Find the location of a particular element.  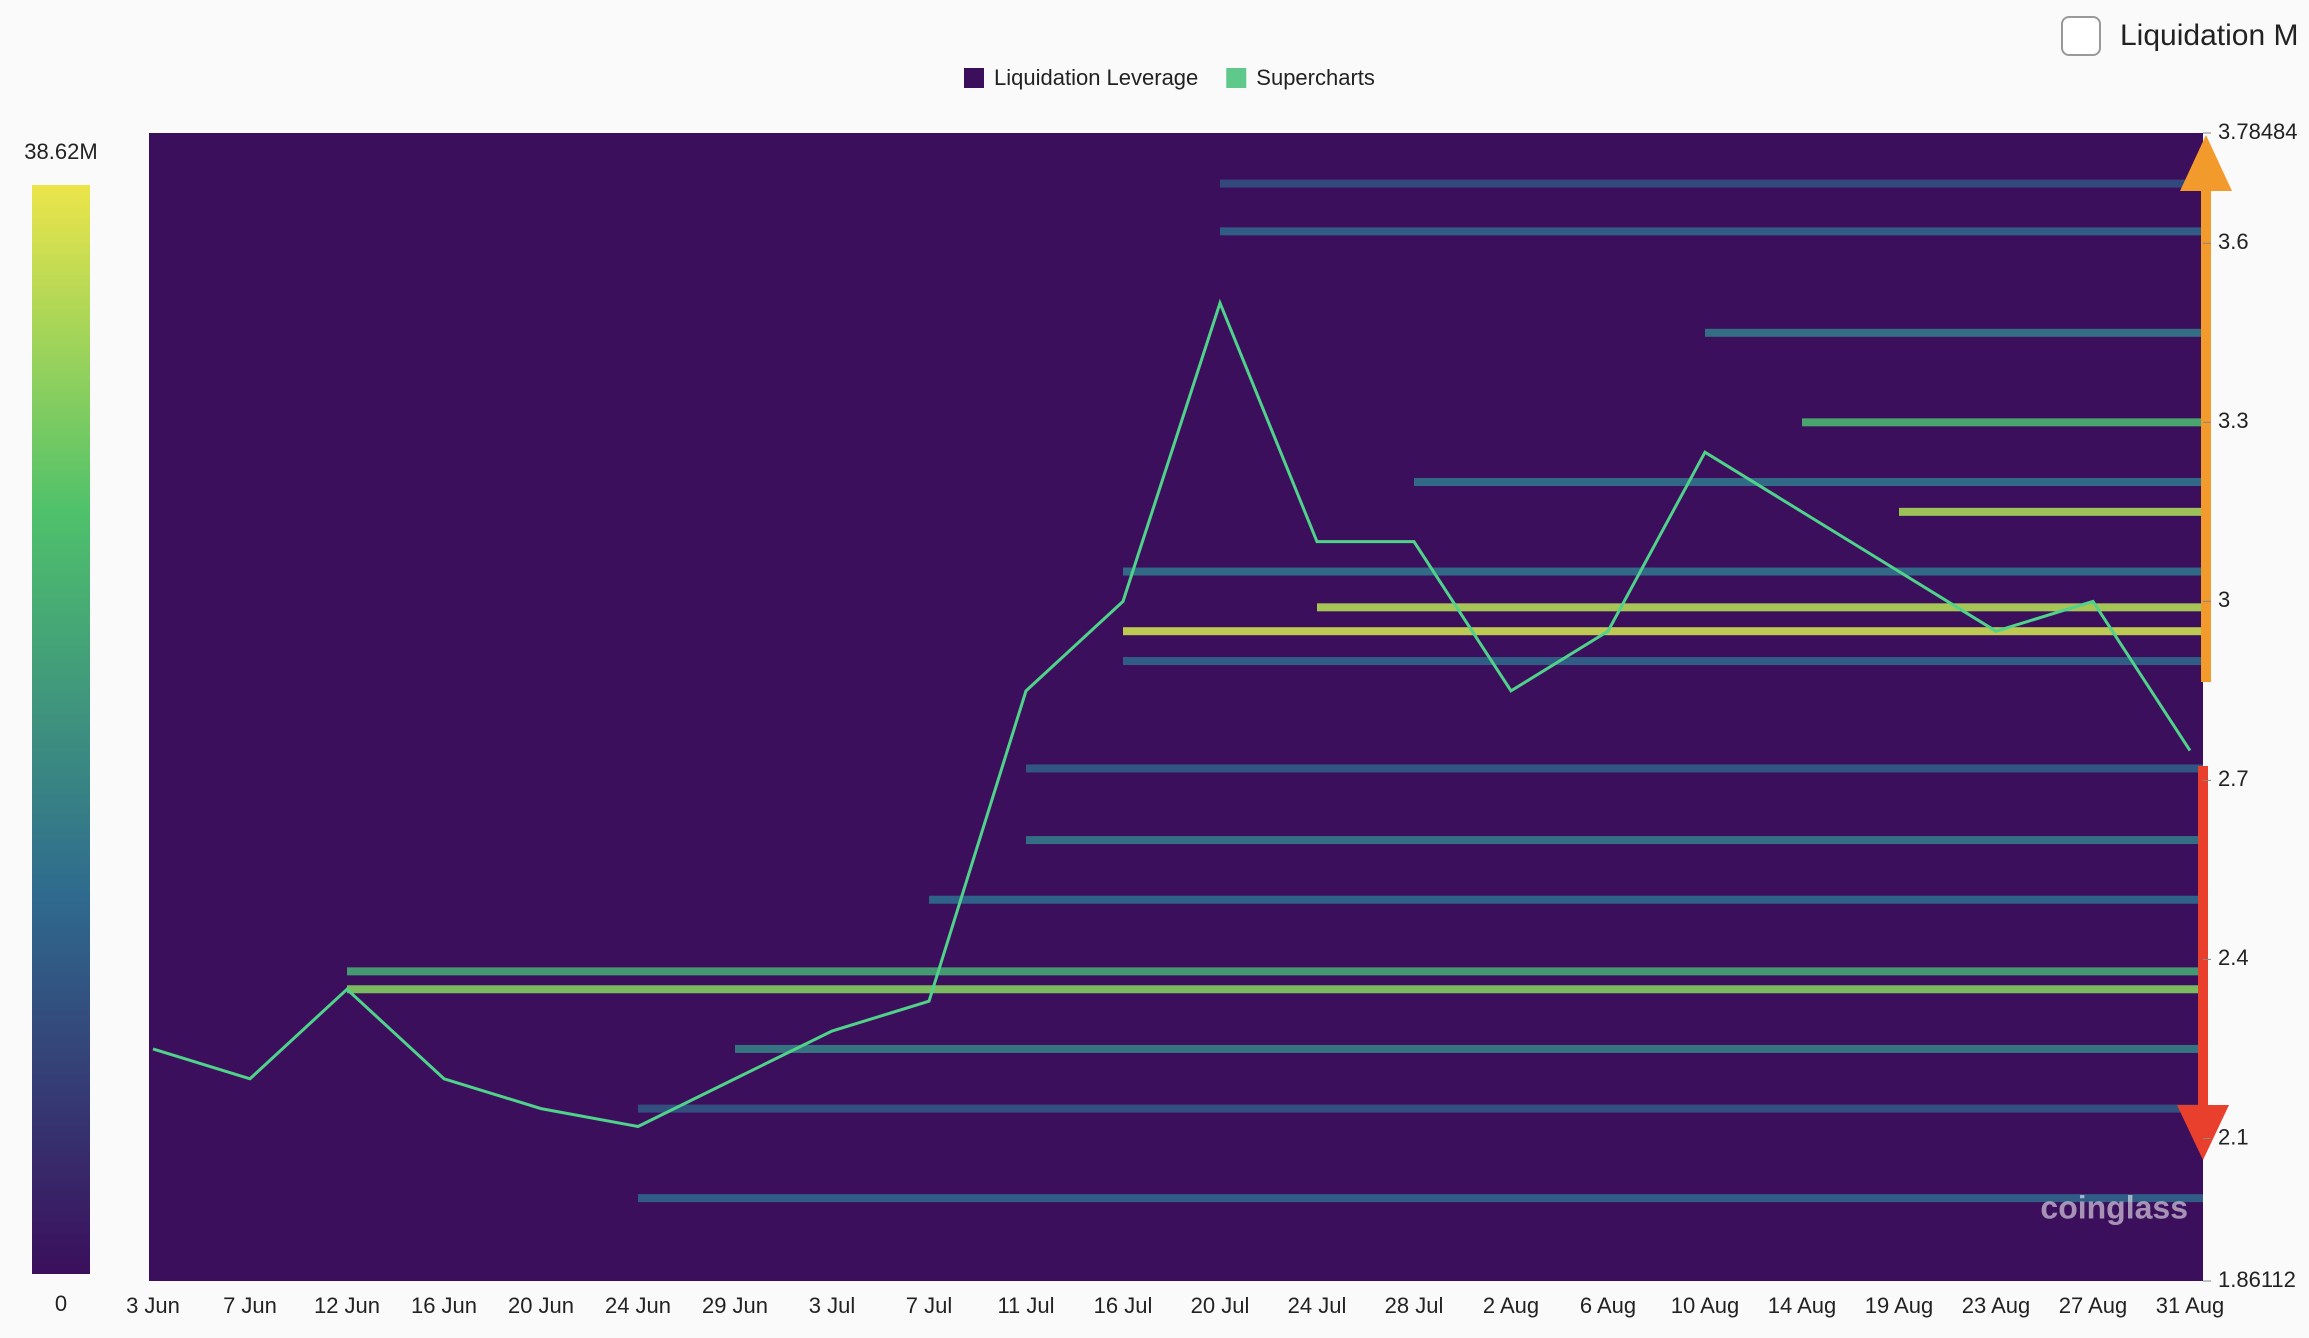

watermark: coinglass is located at coordinates (2114, 1207).